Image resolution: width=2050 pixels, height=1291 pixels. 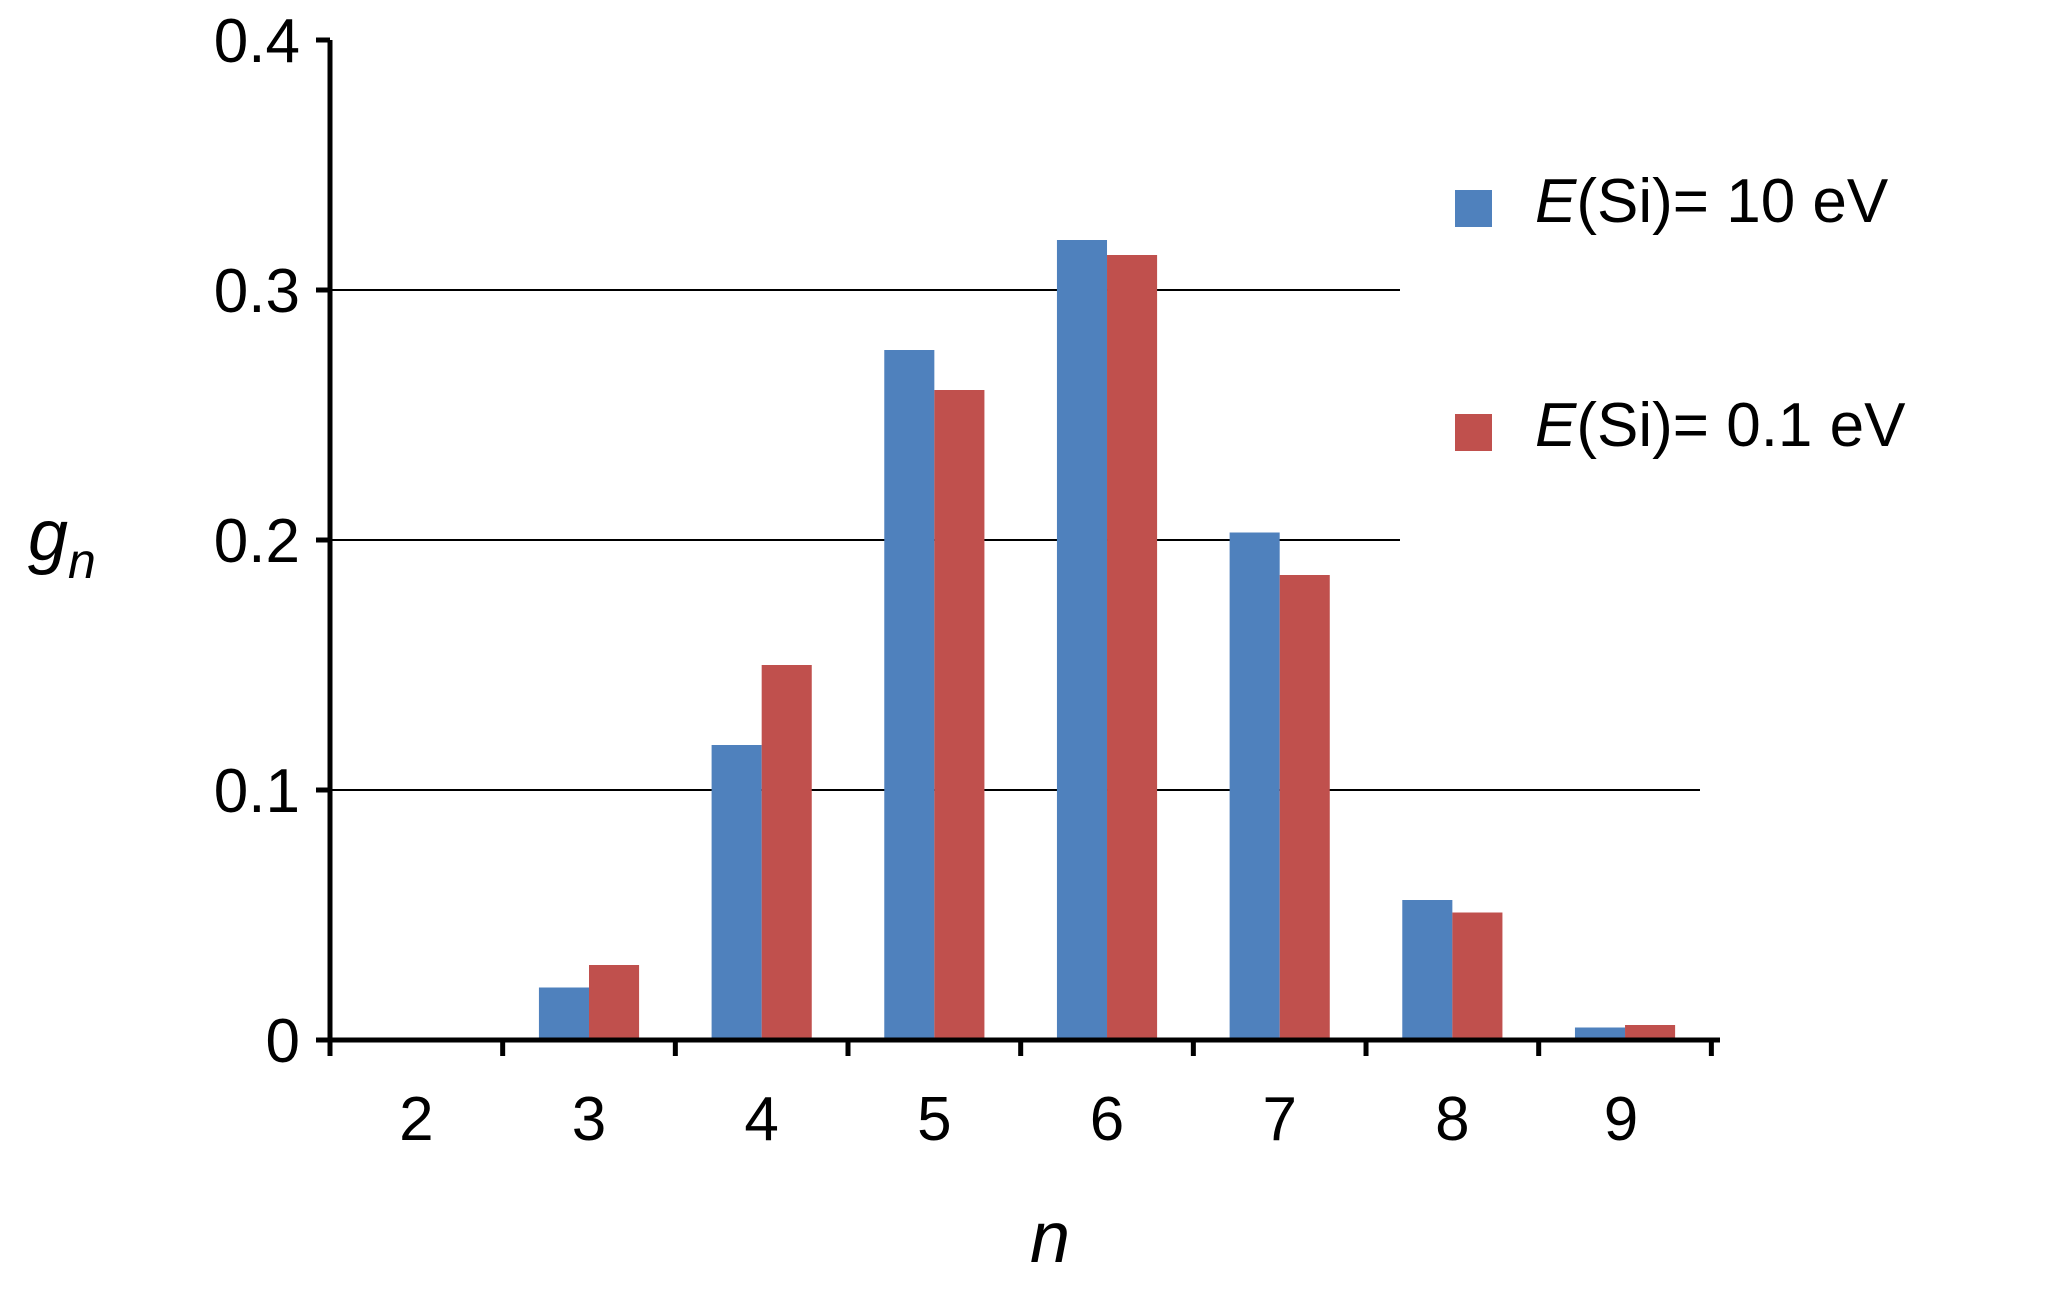 What do you see at coordinates (257, 41) in the screenshot?
I see `y-tick-label-4: 0.4` at bounding box center [257, 41].